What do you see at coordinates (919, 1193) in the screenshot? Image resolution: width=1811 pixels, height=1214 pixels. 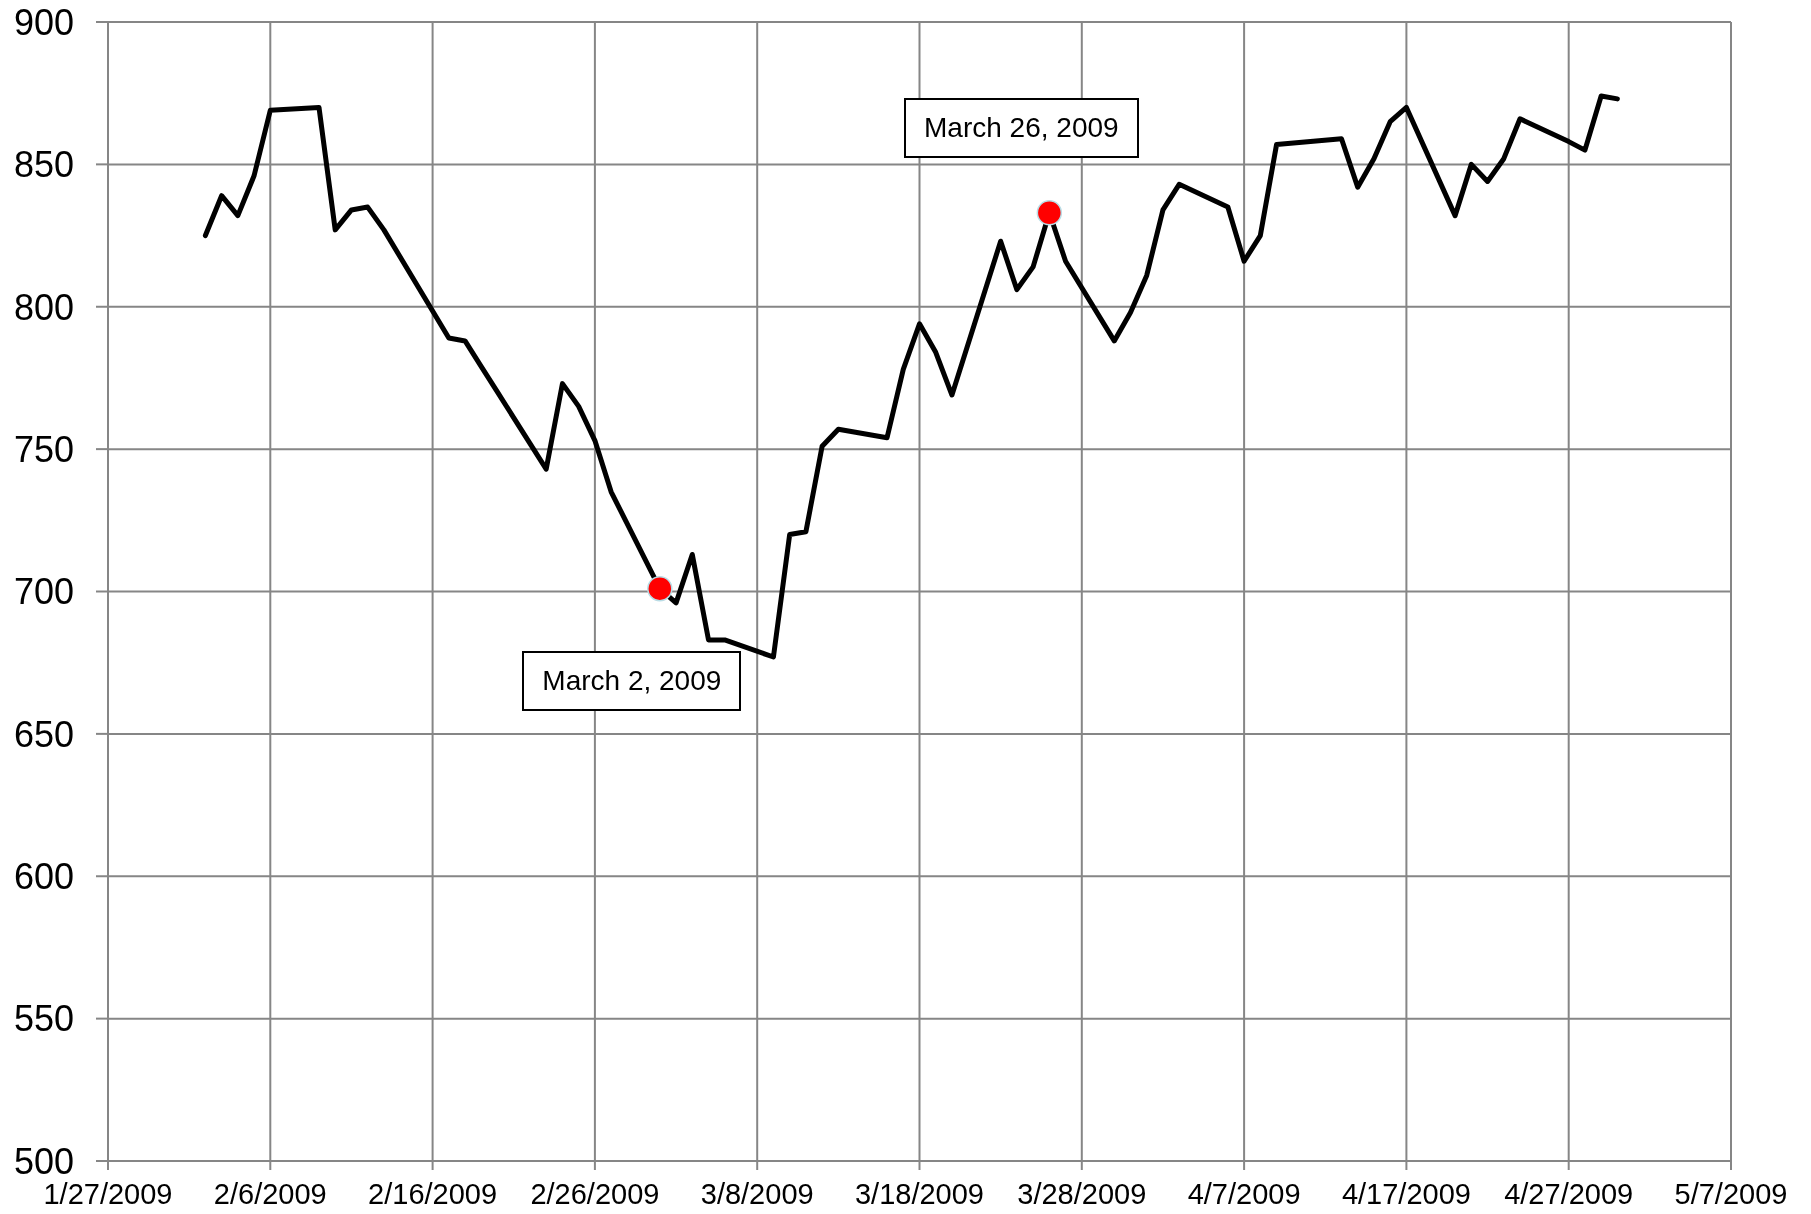 I see `x-tick-label: 3/18/2009` at bounding box center [919, 1193].